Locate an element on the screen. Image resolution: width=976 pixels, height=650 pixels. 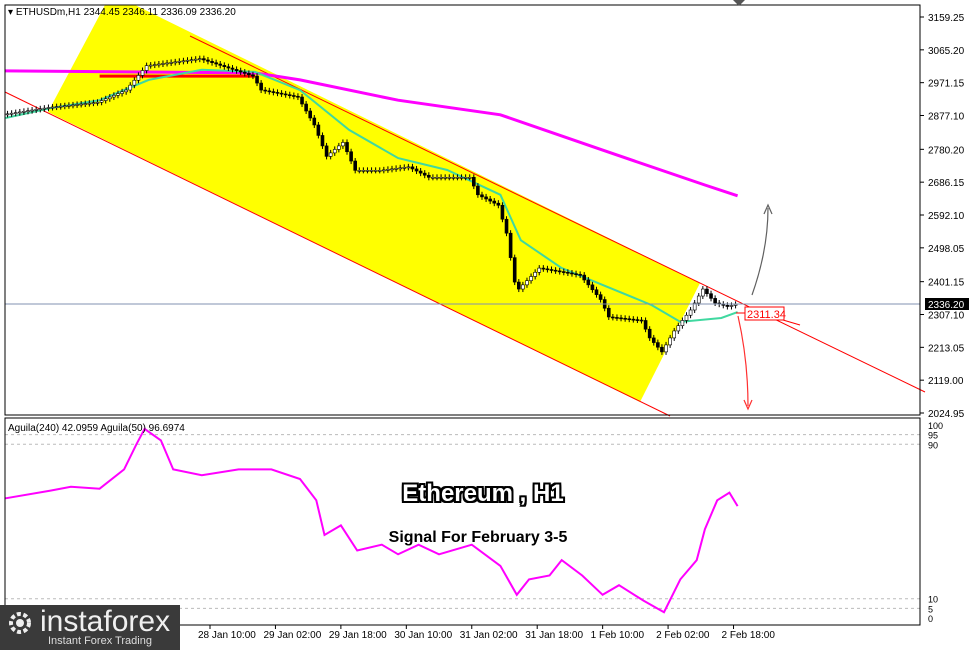
logo-tagline: Instant Forex Trading is located at coordinates (100, 641).